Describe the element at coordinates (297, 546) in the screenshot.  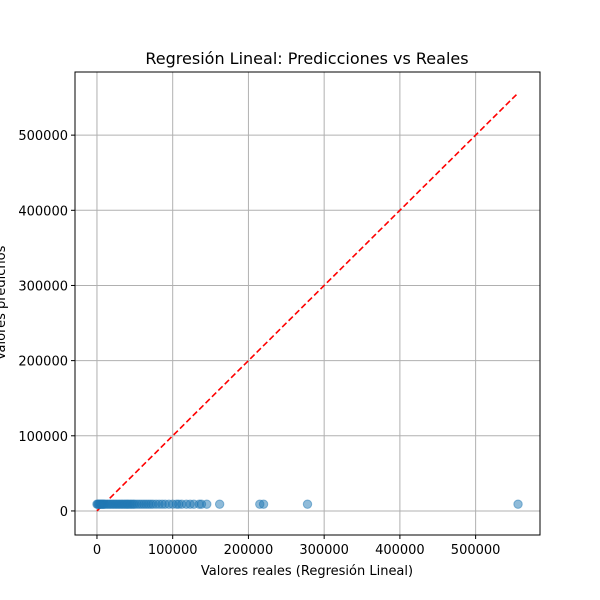
I see `x-axis-ticks: 0 100000 200000 300000 400000 500000` at that location.